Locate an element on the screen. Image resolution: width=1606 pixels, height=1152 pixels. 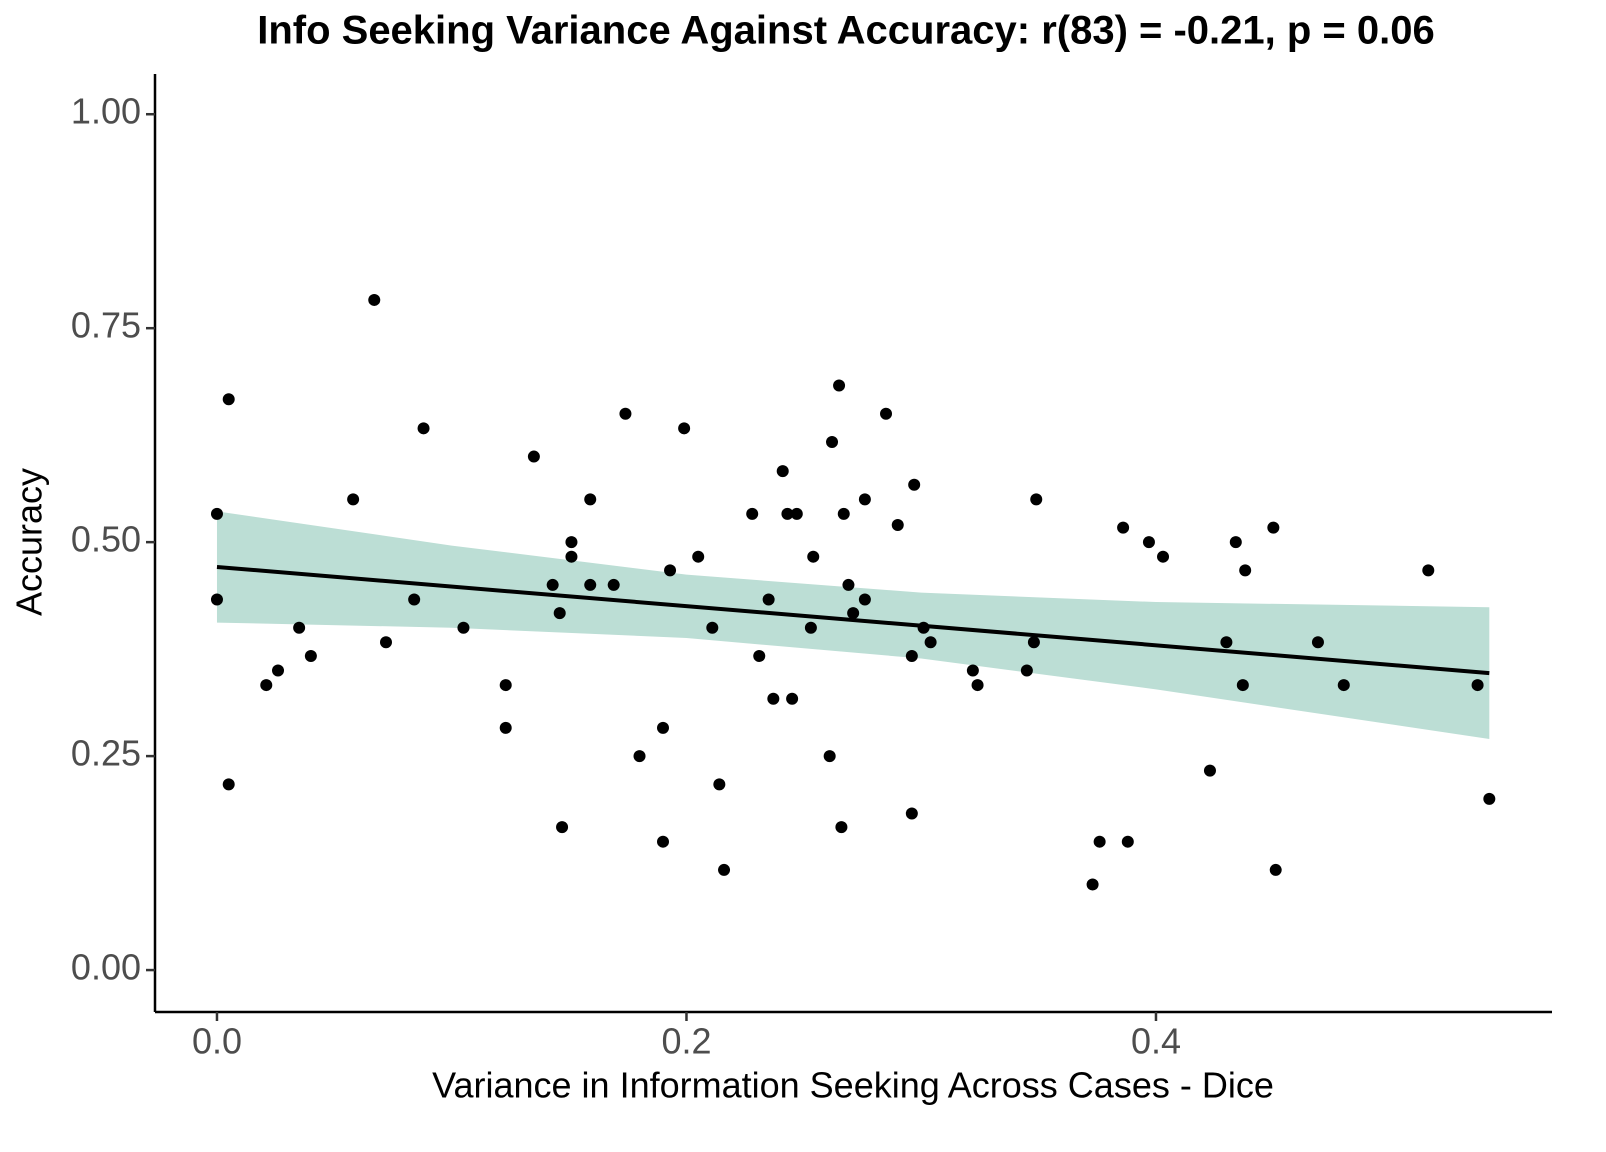
fit-line is located at coordinates (853, 620).